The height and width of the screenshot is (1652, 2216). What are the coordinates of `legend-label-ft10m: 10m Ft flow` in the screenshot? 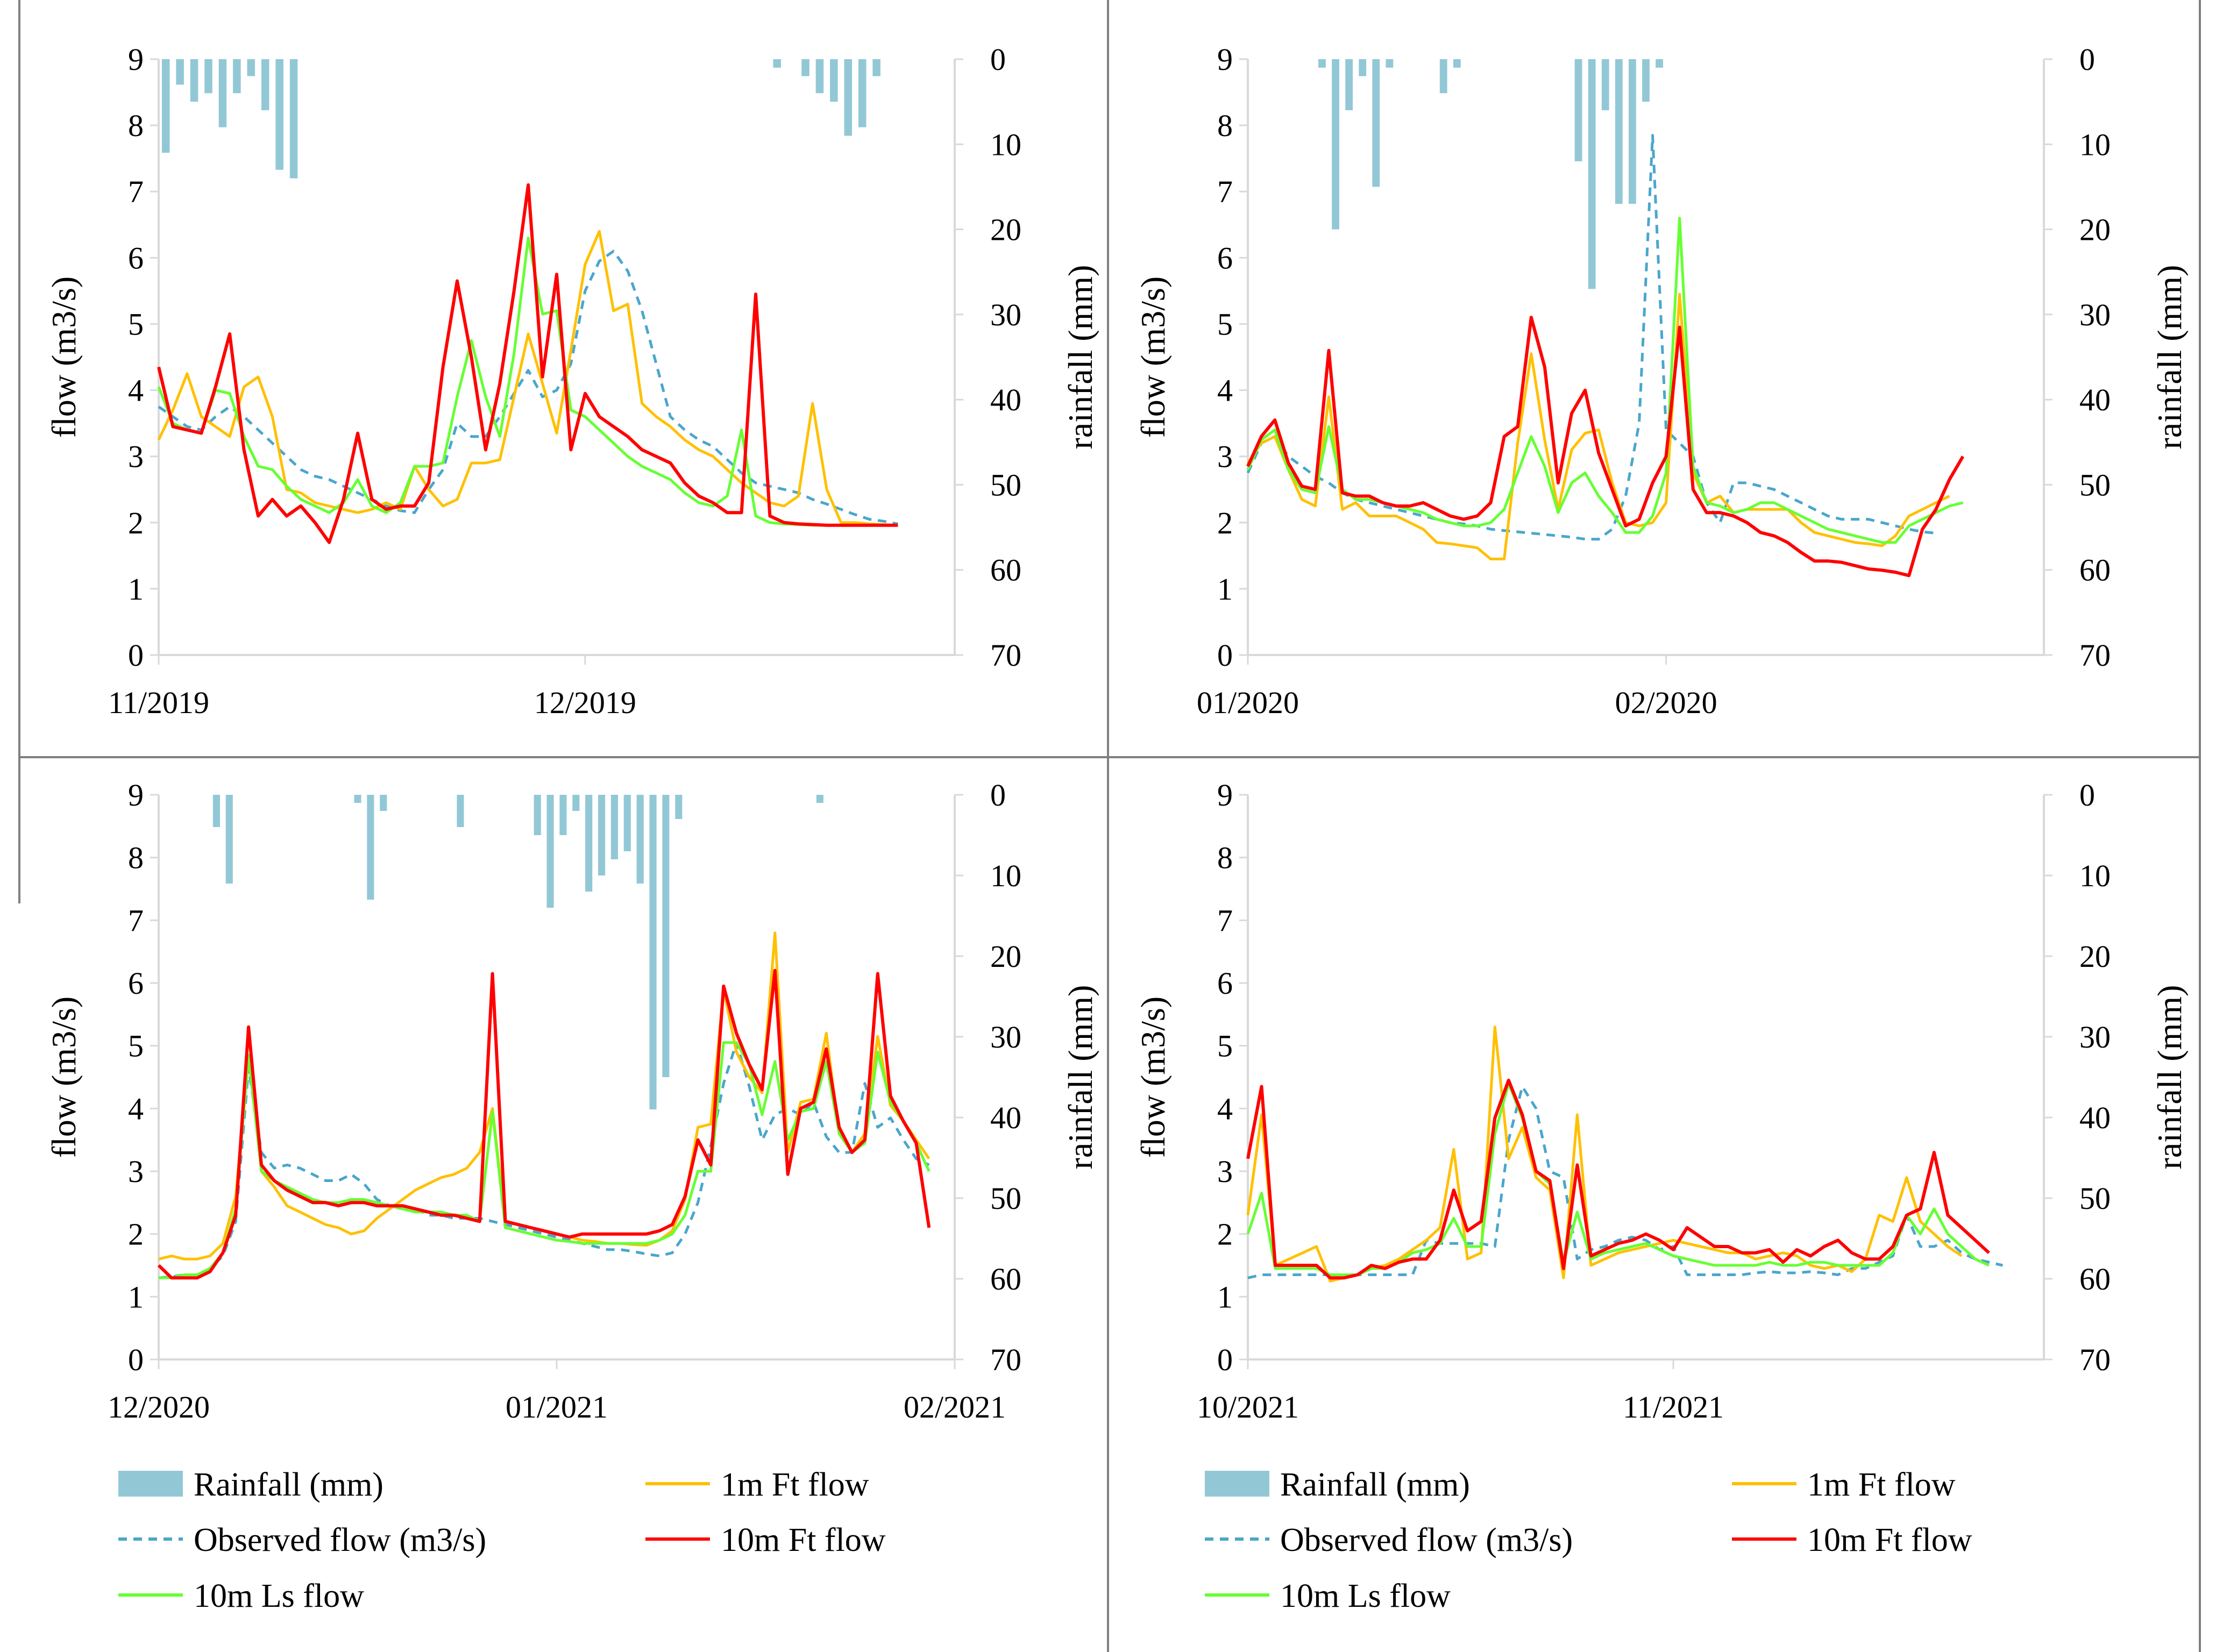 It's located at (1890, 1540).